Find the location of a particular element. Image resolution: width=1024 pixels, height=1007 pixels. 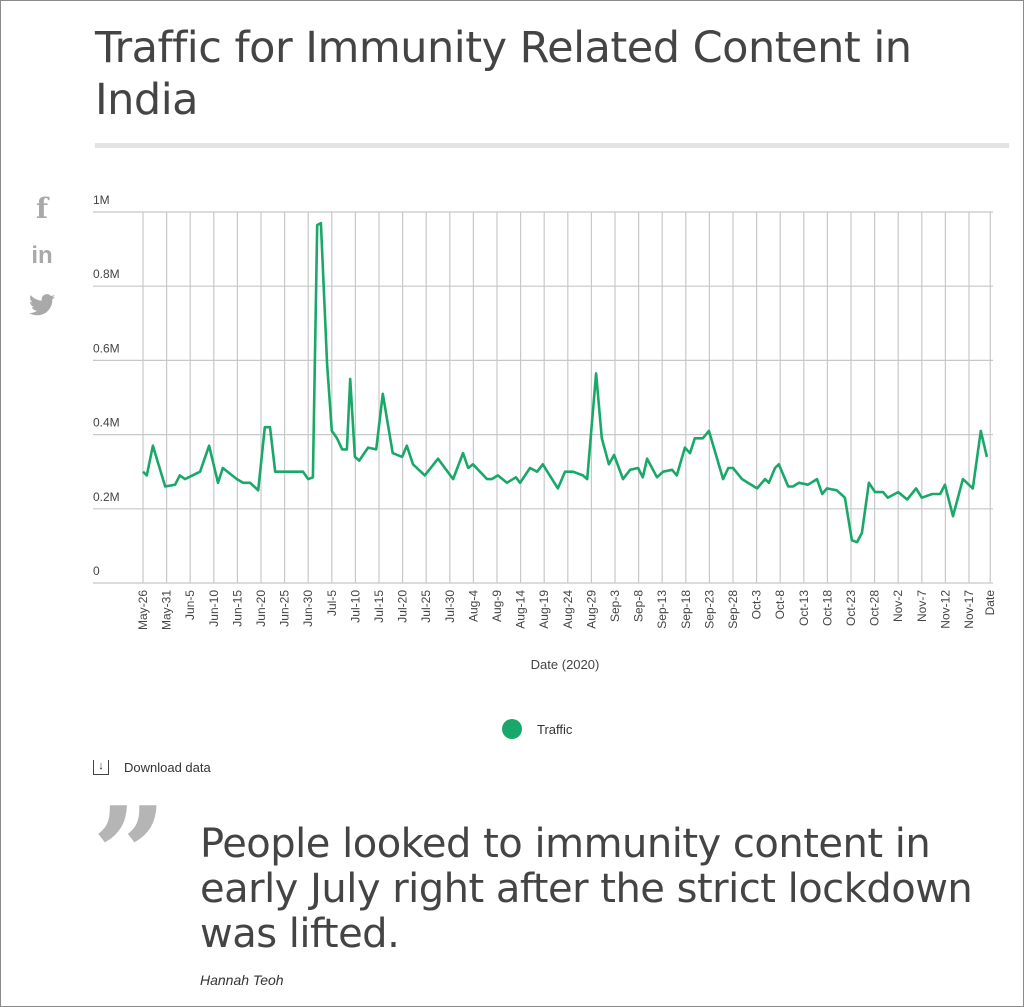

x-tick-label: Date is located at coordinates (990, 603).